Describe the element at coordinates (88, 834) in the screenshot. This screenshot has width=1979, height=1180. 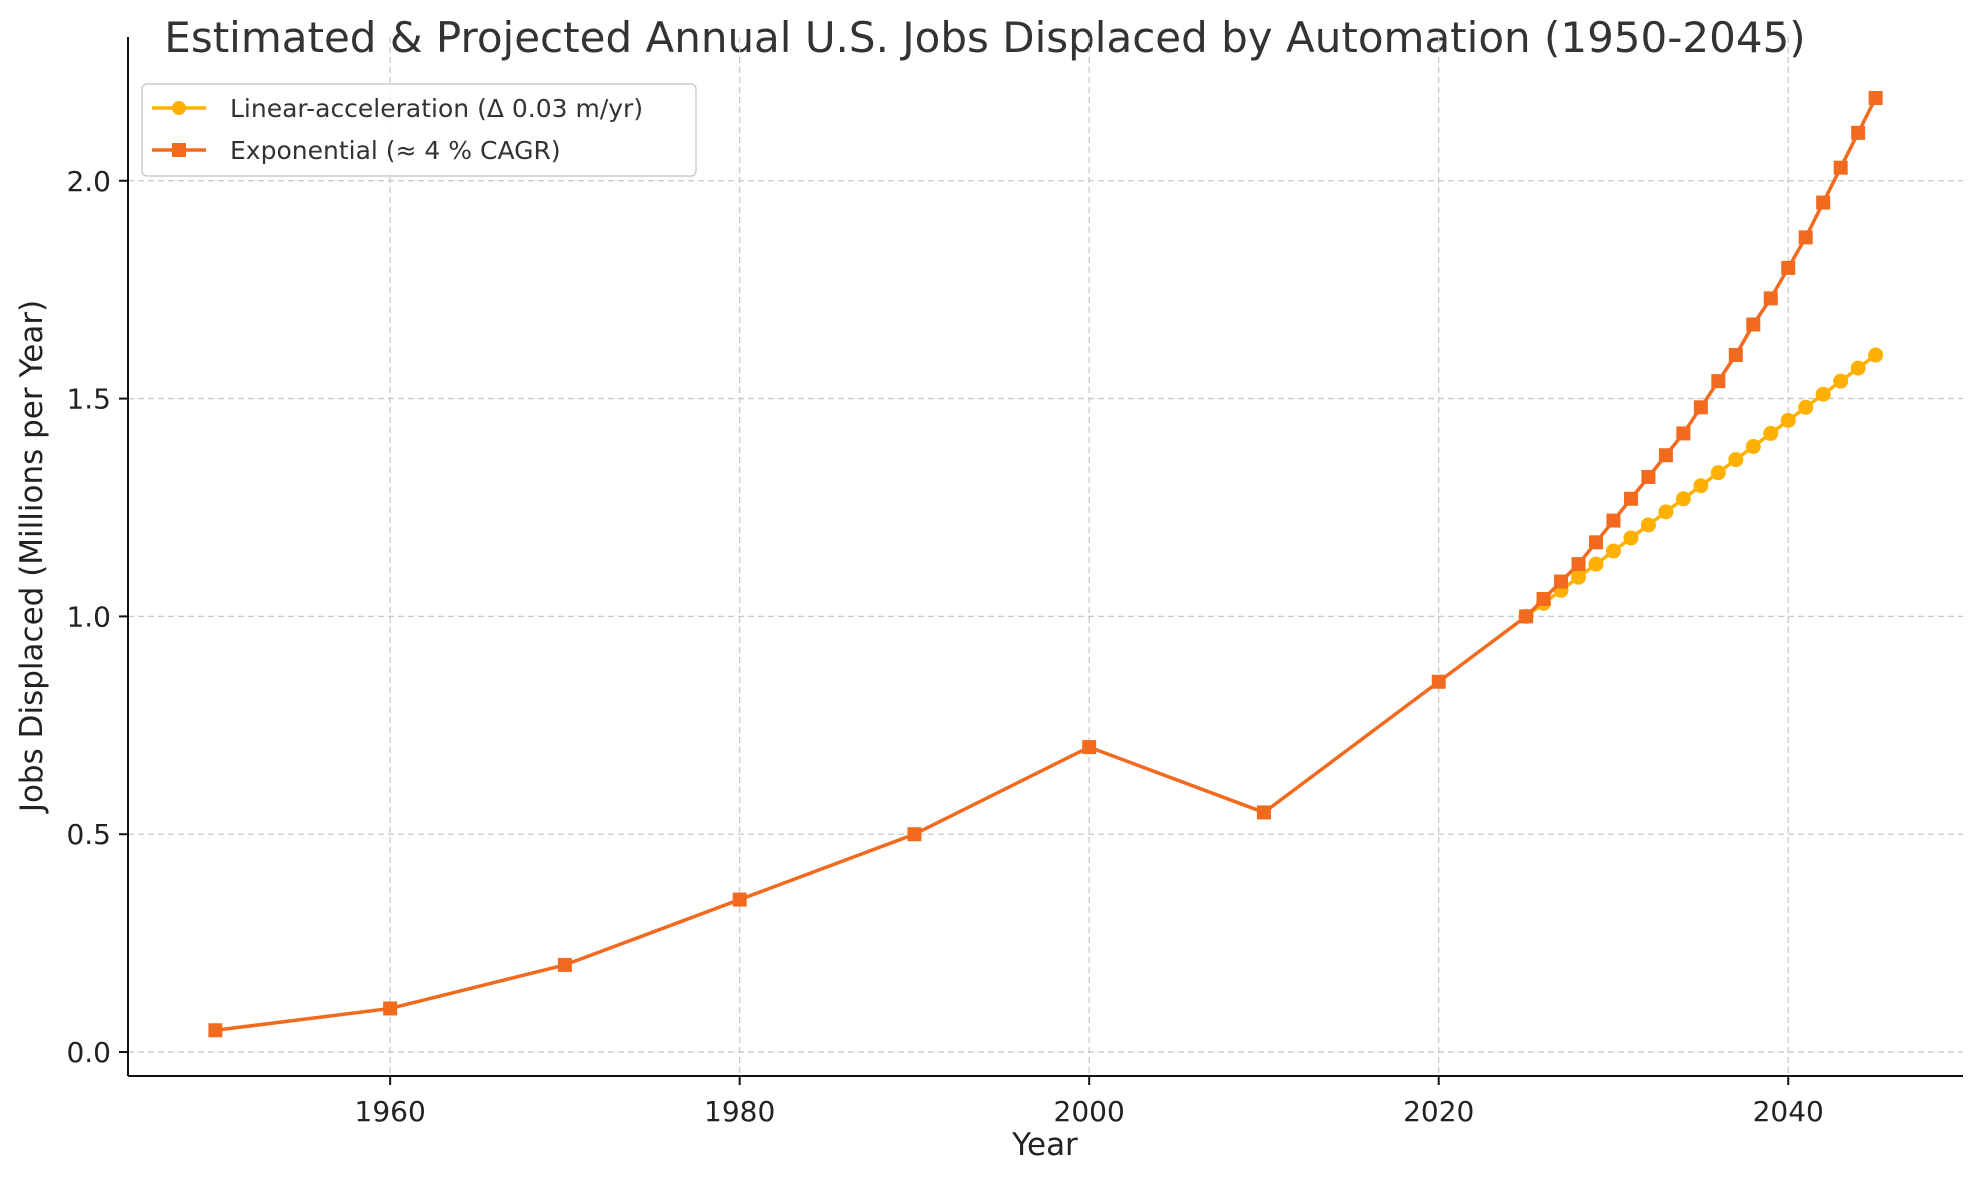
I see `y-tick-label: 0.5` at that location.